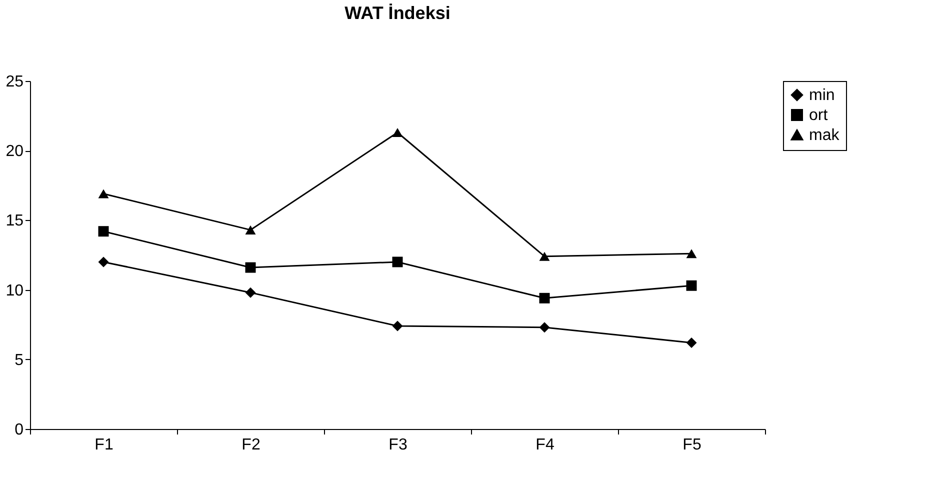 Image resolution: width=939 pixels, height=503 pixels. Describe the element at coordinates (822, 95) in the screenshot. I see `legend-label: min` at that location.